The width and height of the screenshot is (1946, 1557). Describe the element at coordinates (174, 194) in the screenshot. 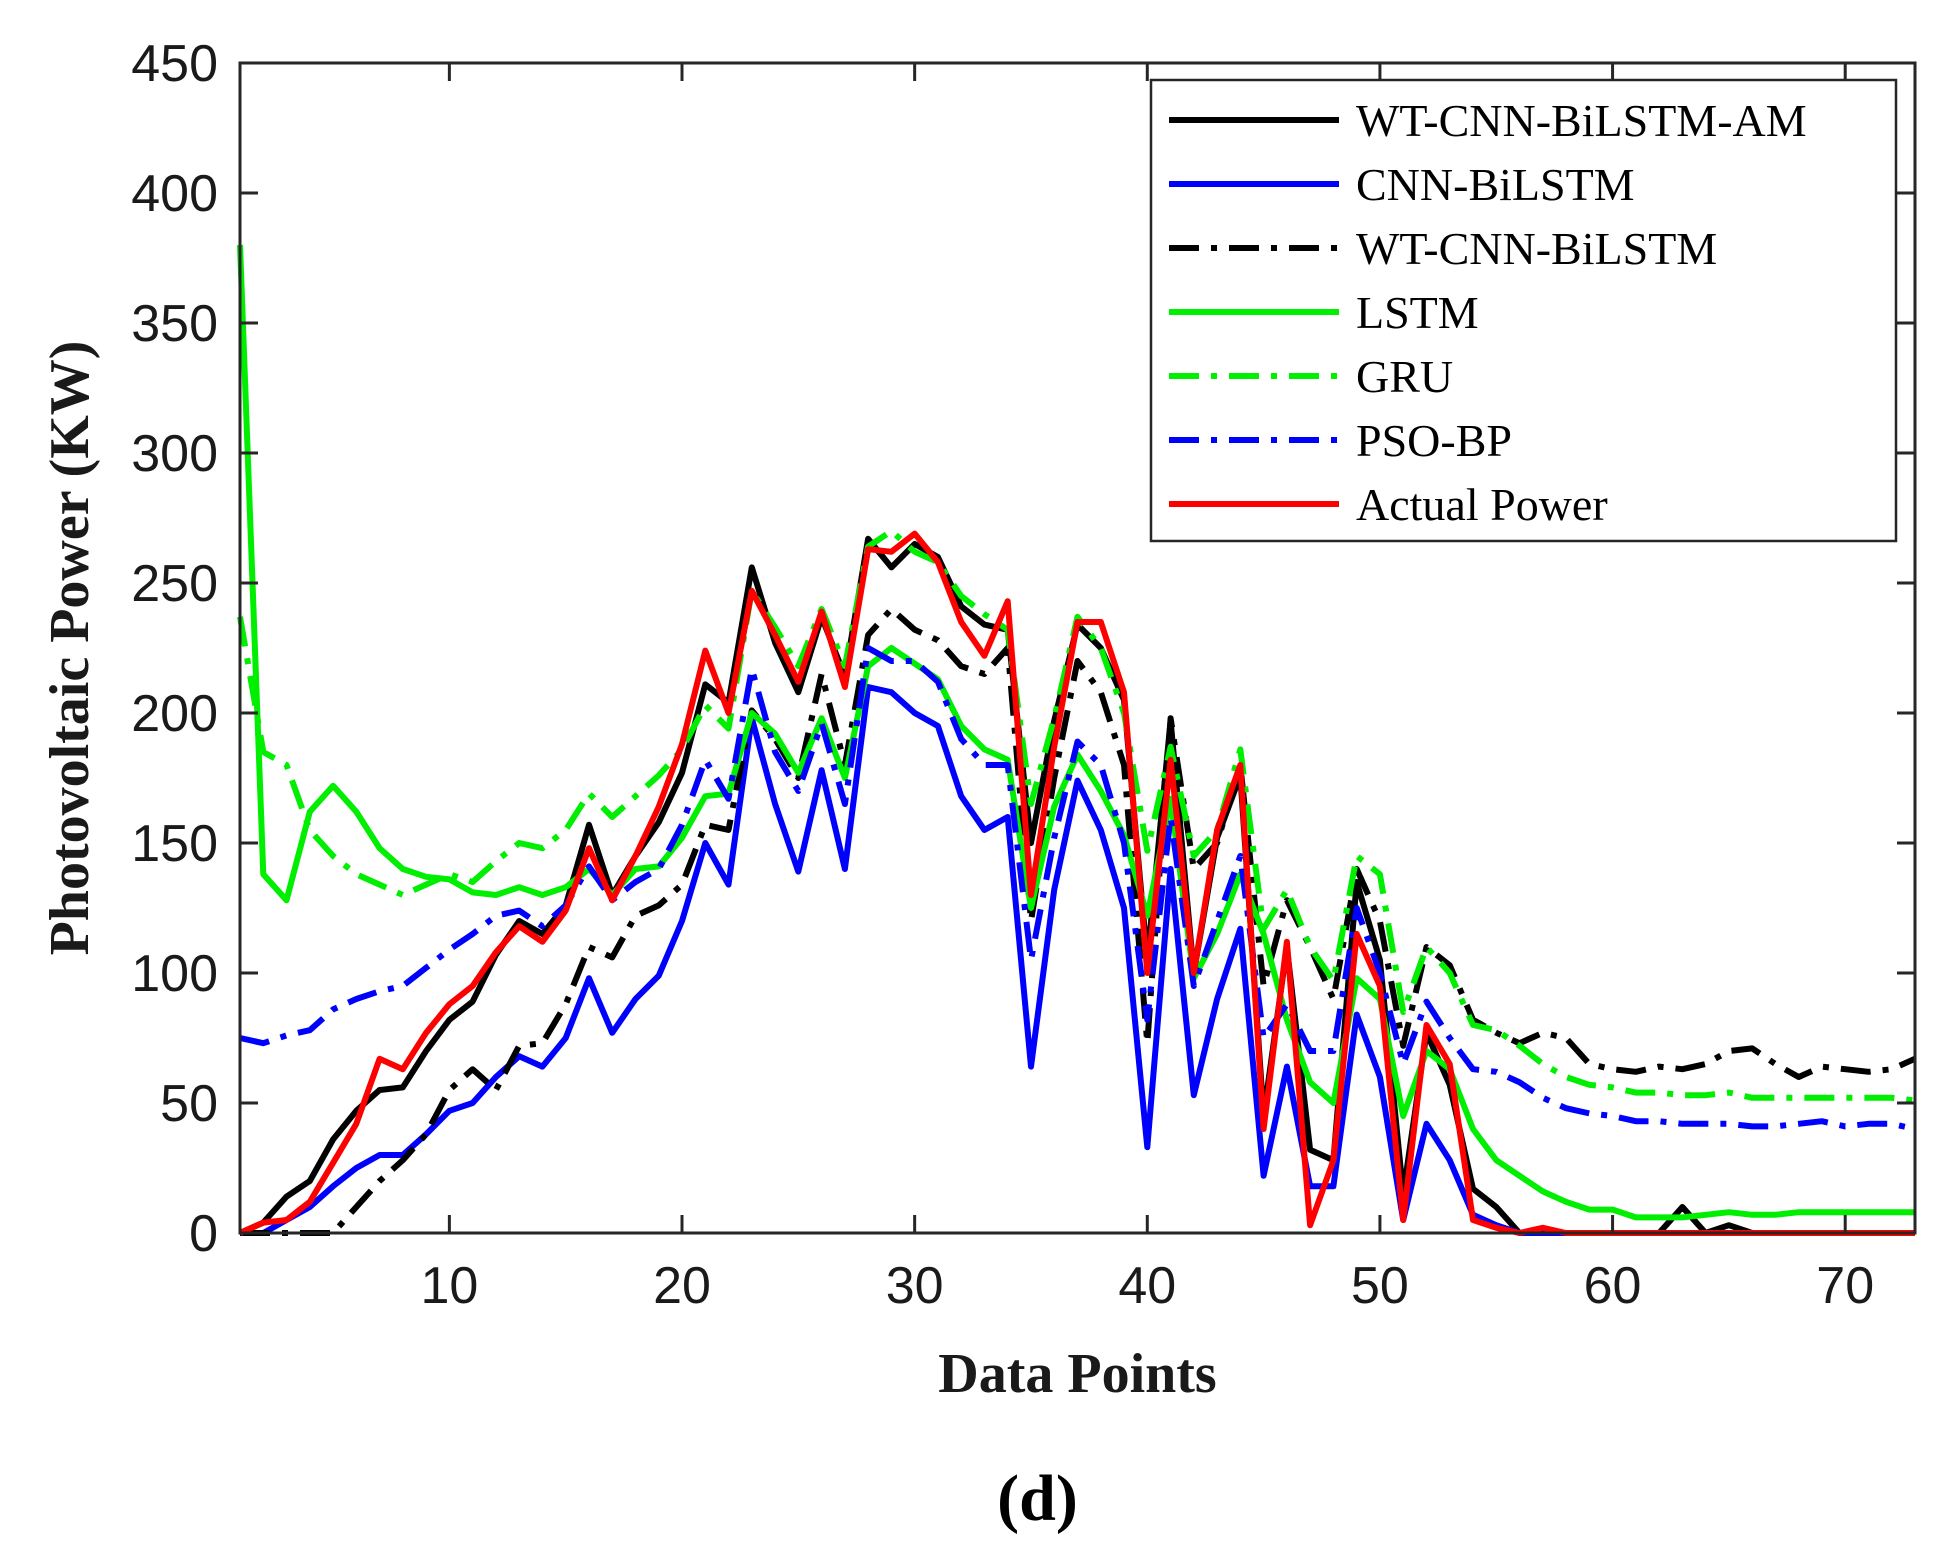

I see `y-tick-label: 400` at that location.